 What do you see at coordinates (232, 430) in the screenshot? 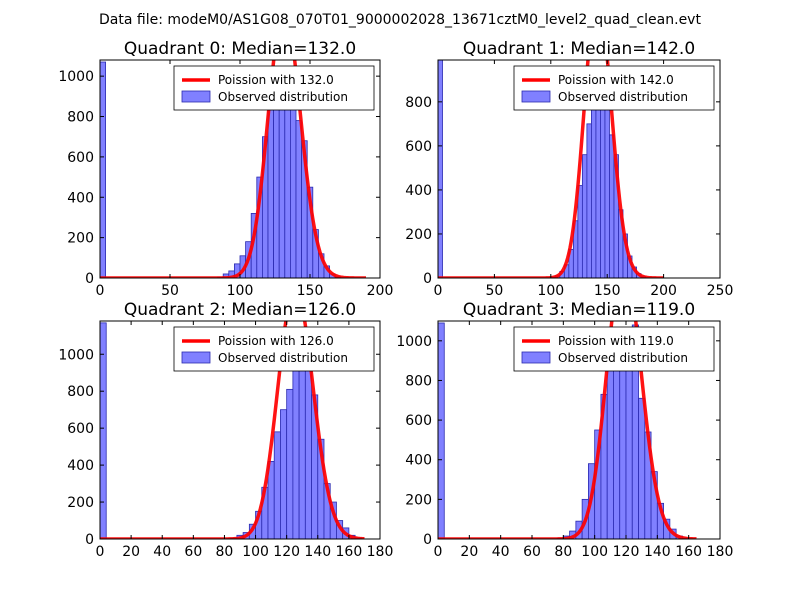
I see `plot-area` at bounding box center [232, 430].